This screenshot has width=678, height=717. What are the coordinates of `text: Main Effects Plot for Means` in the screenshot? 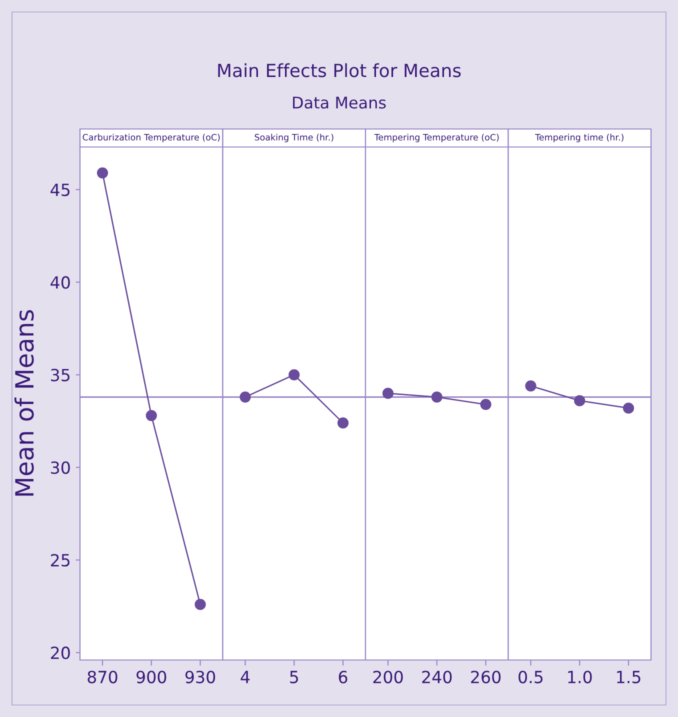 It's located at (339, 70).